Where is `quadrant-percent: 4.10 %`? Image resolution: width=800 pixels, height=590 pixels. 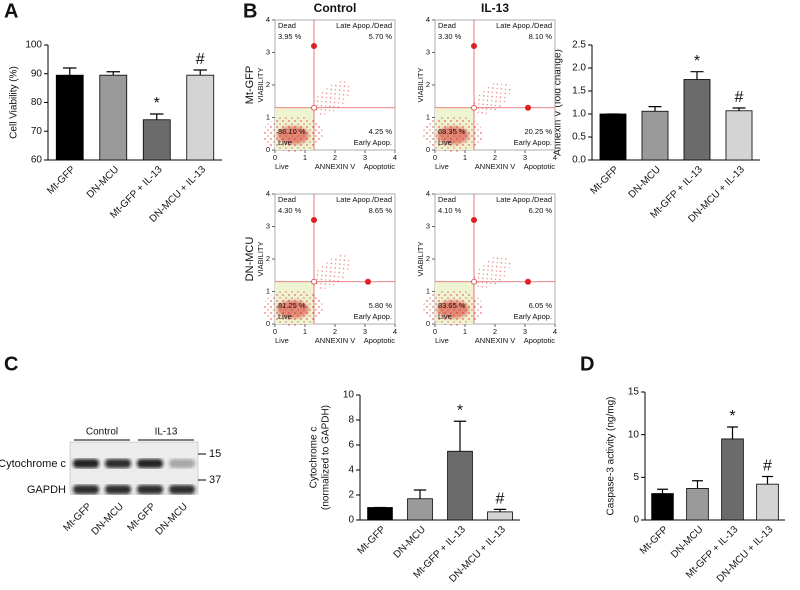
quadrant-percent: 4.10 % is located at coordinates (450, 210).